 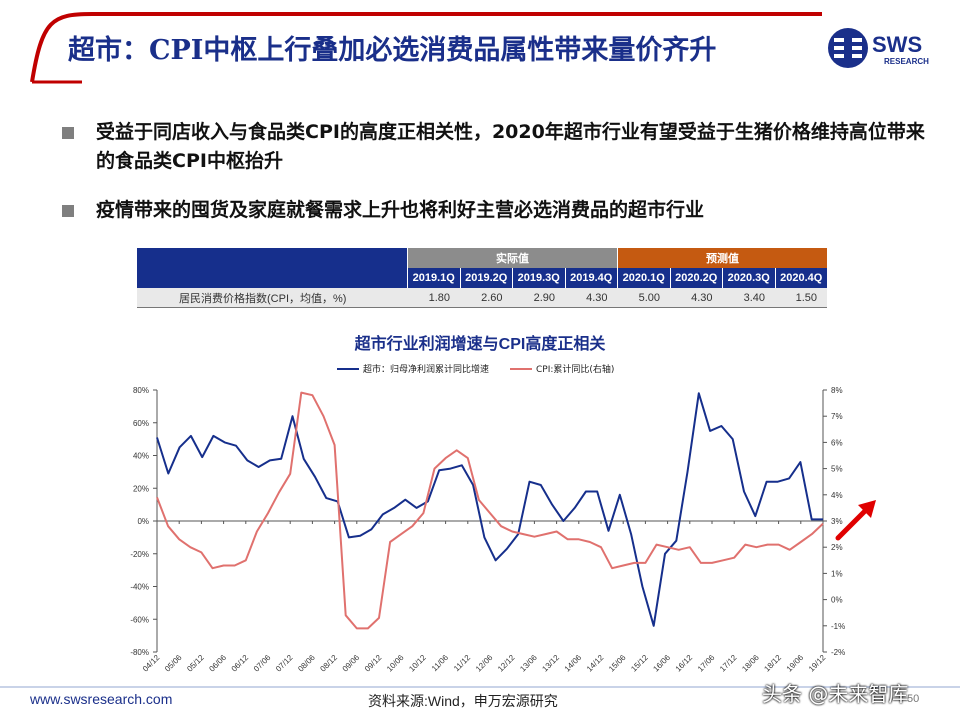 I want to click on quarter-header: 2020.3Q, so click(x=748, y=278).